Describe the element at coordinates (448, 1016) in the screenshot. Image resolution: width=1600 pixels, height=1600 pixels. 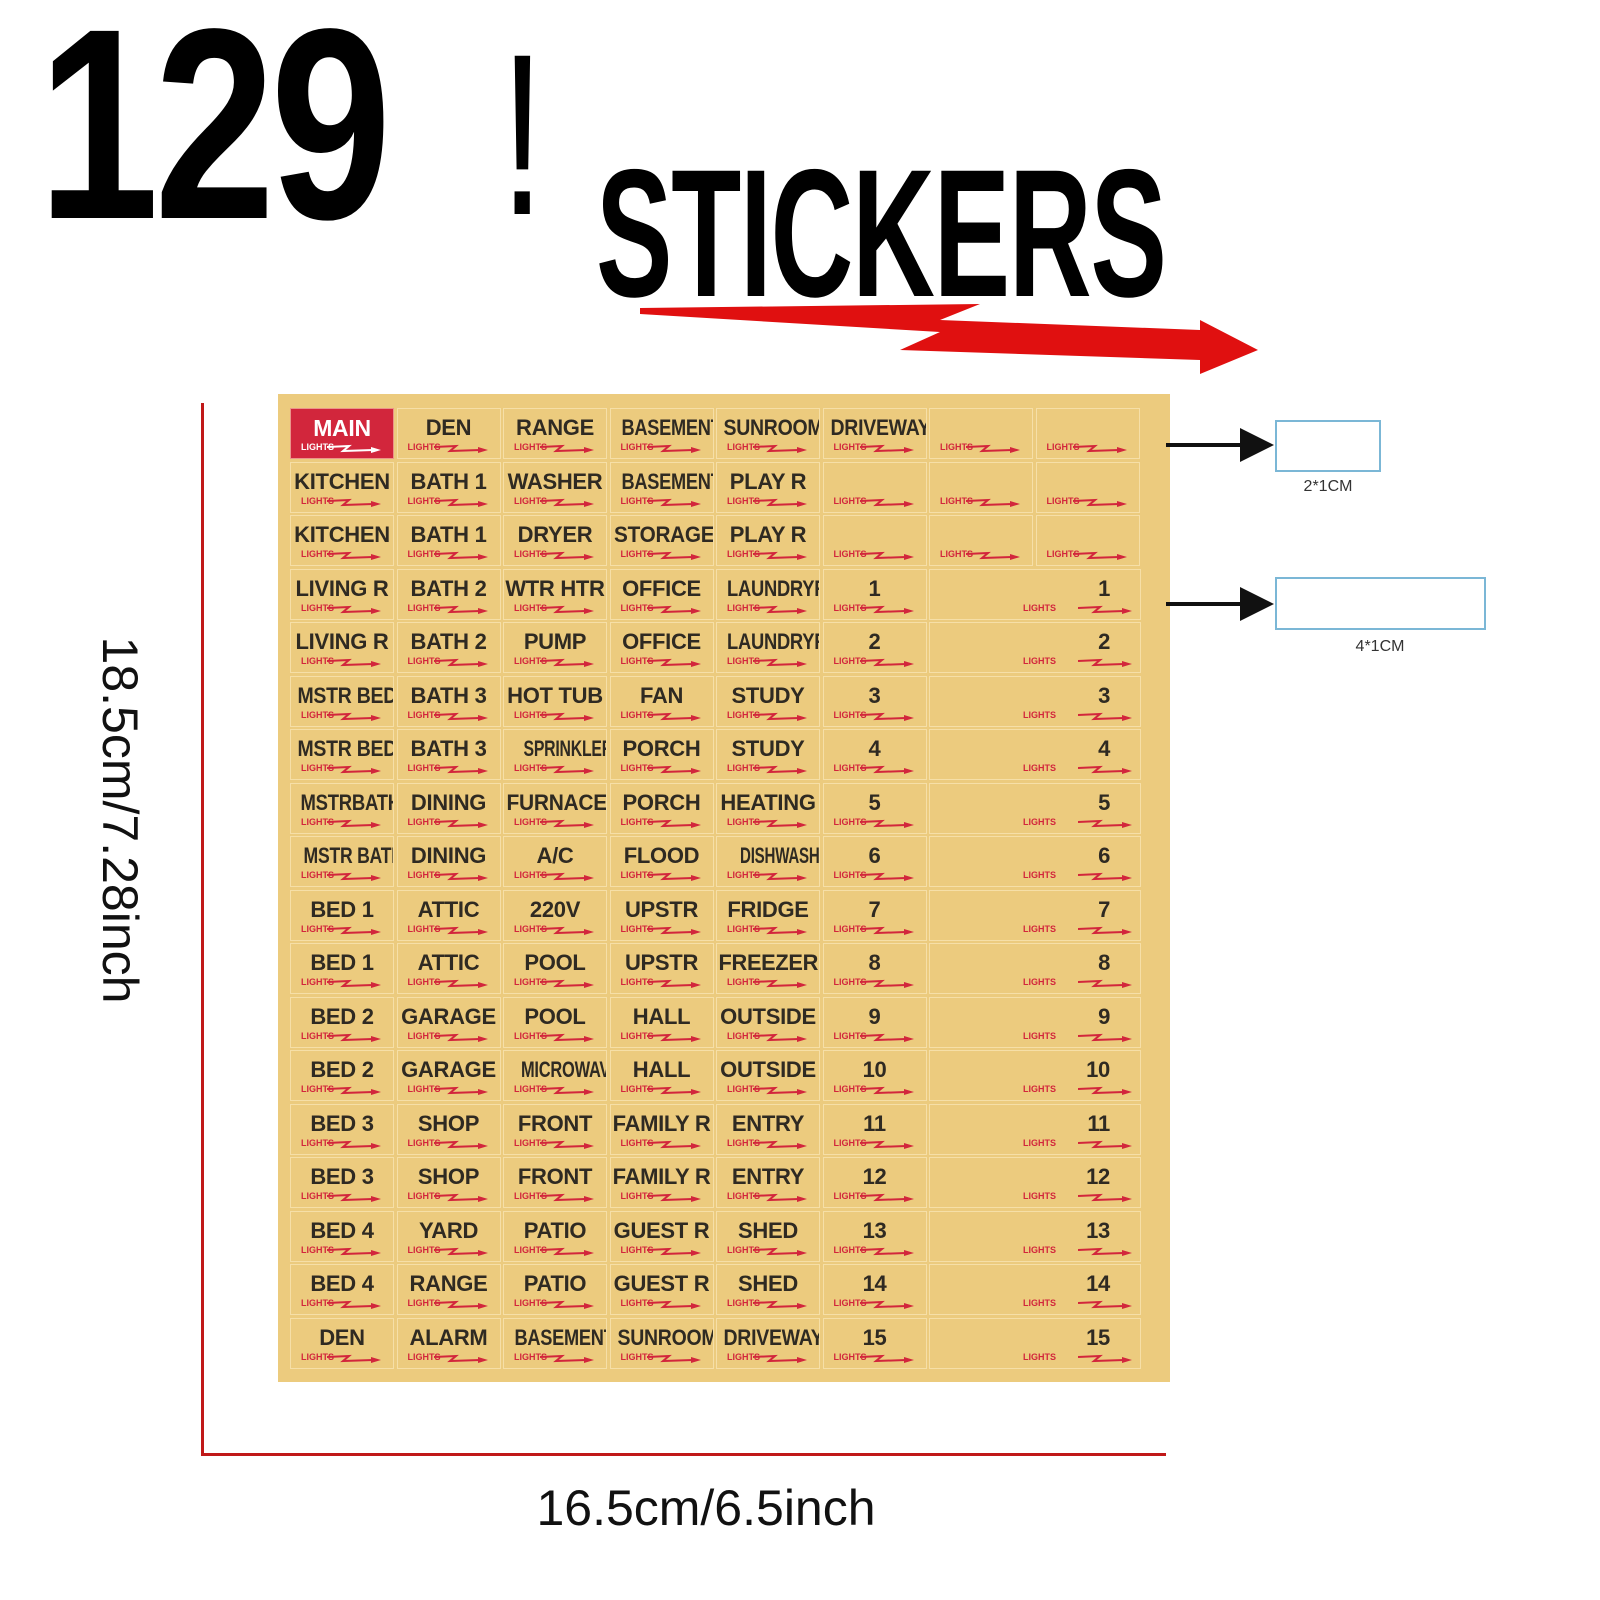
I see `sticker-label: GARAGE` at that location.